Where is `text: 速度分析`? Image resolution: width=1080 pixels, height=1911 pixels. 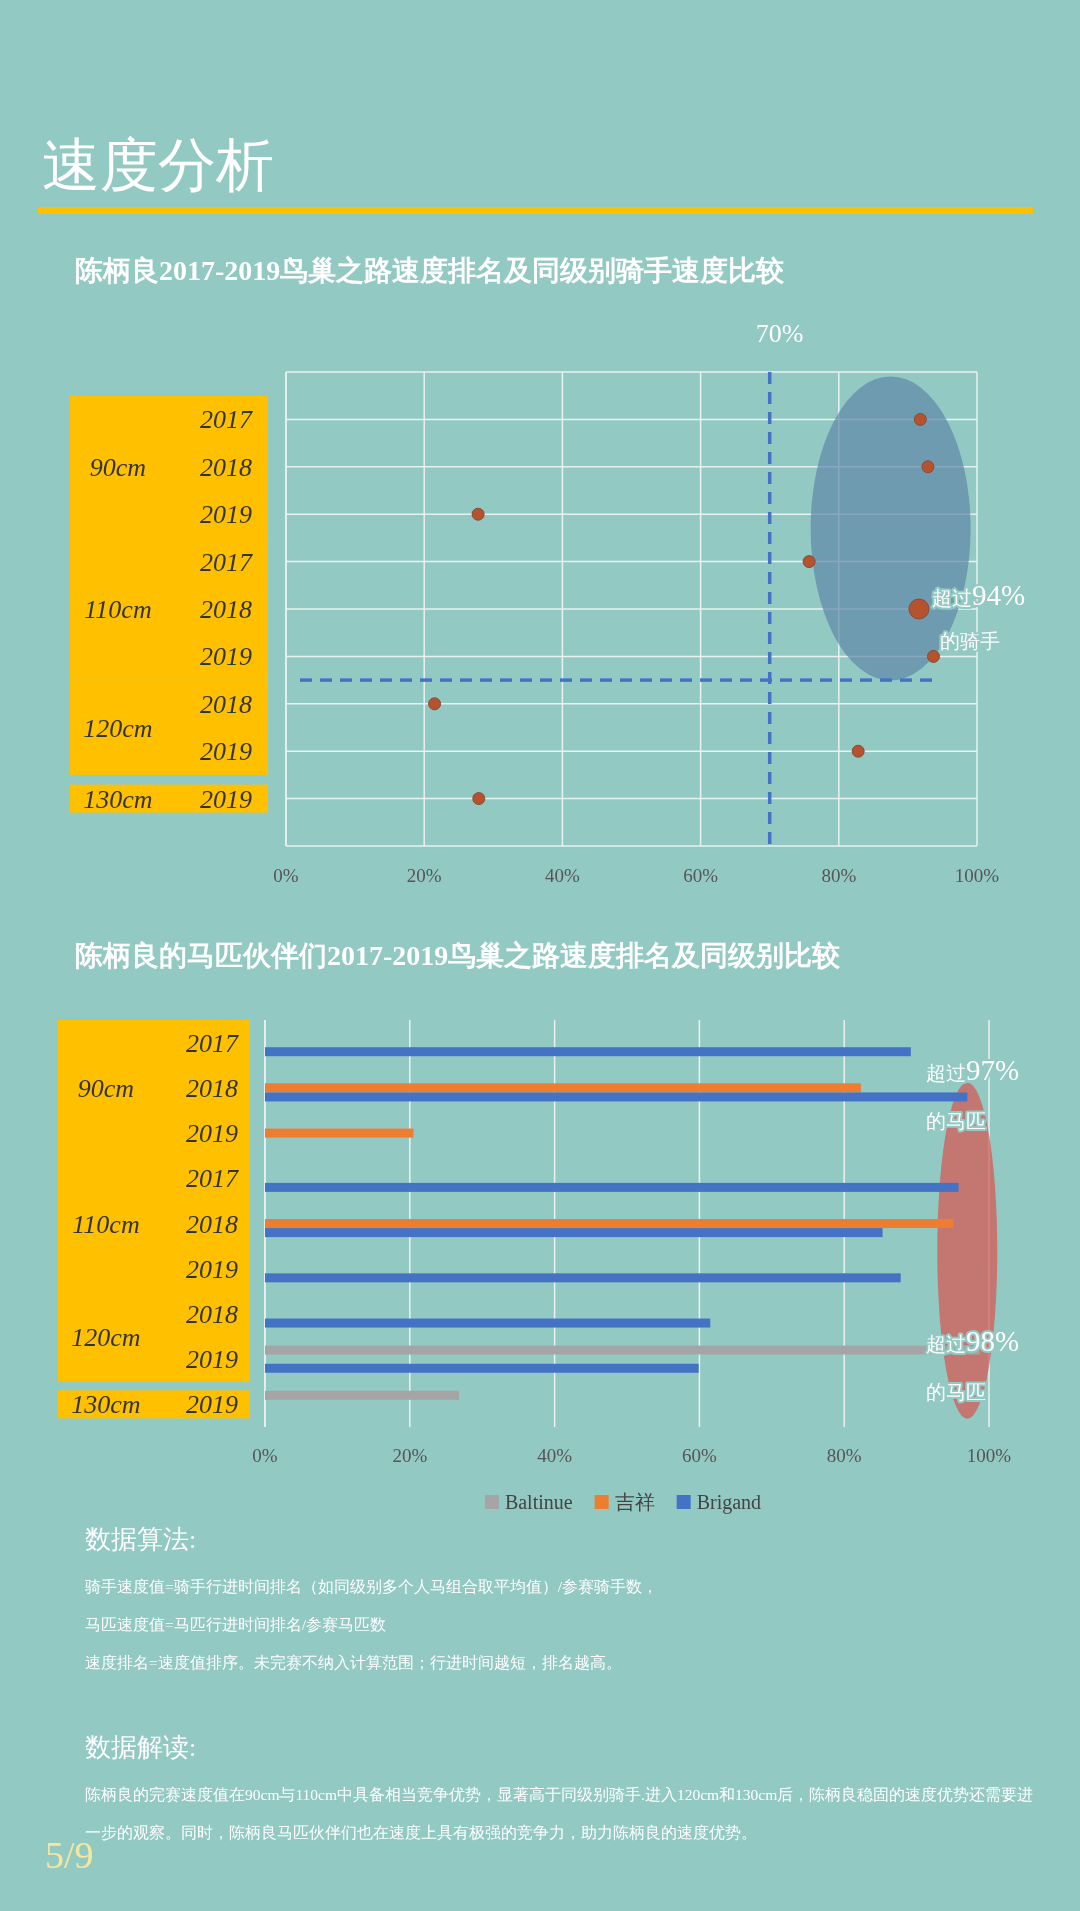 text: 速度分析 is located at coordinates (158, 165).